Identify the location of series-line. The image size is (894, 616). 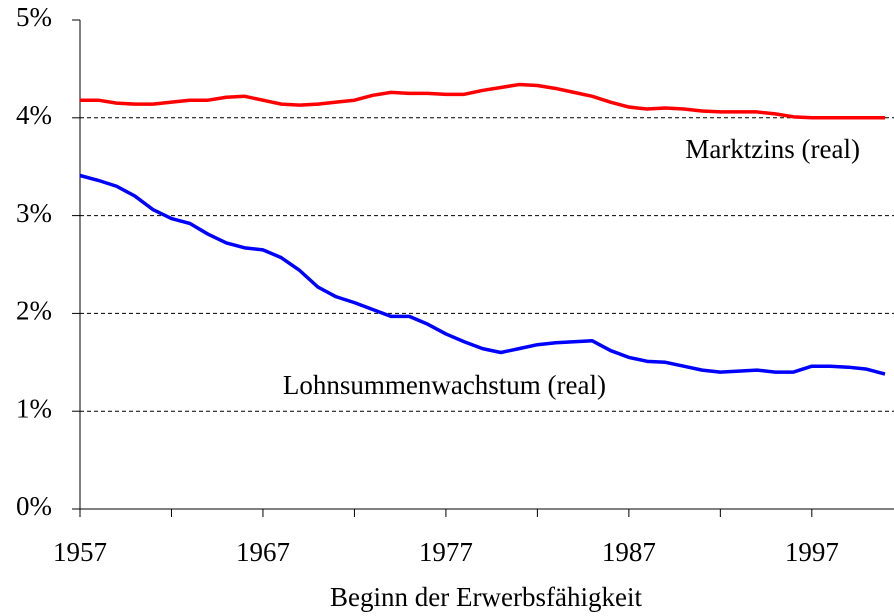
(482, 101).